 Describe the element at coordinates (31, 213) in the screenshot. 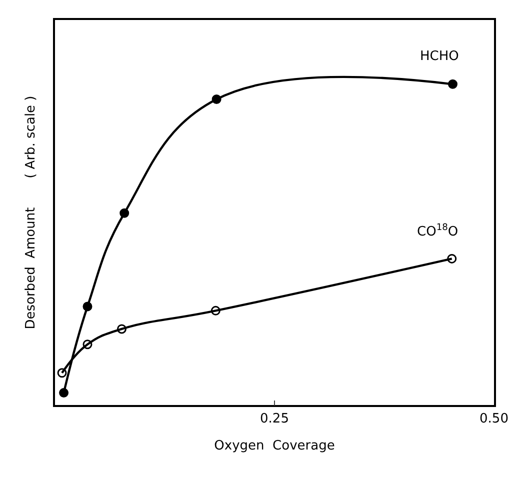

I see `y-axis-title: Desorbed Amount ( Arb. scale )` at that location.